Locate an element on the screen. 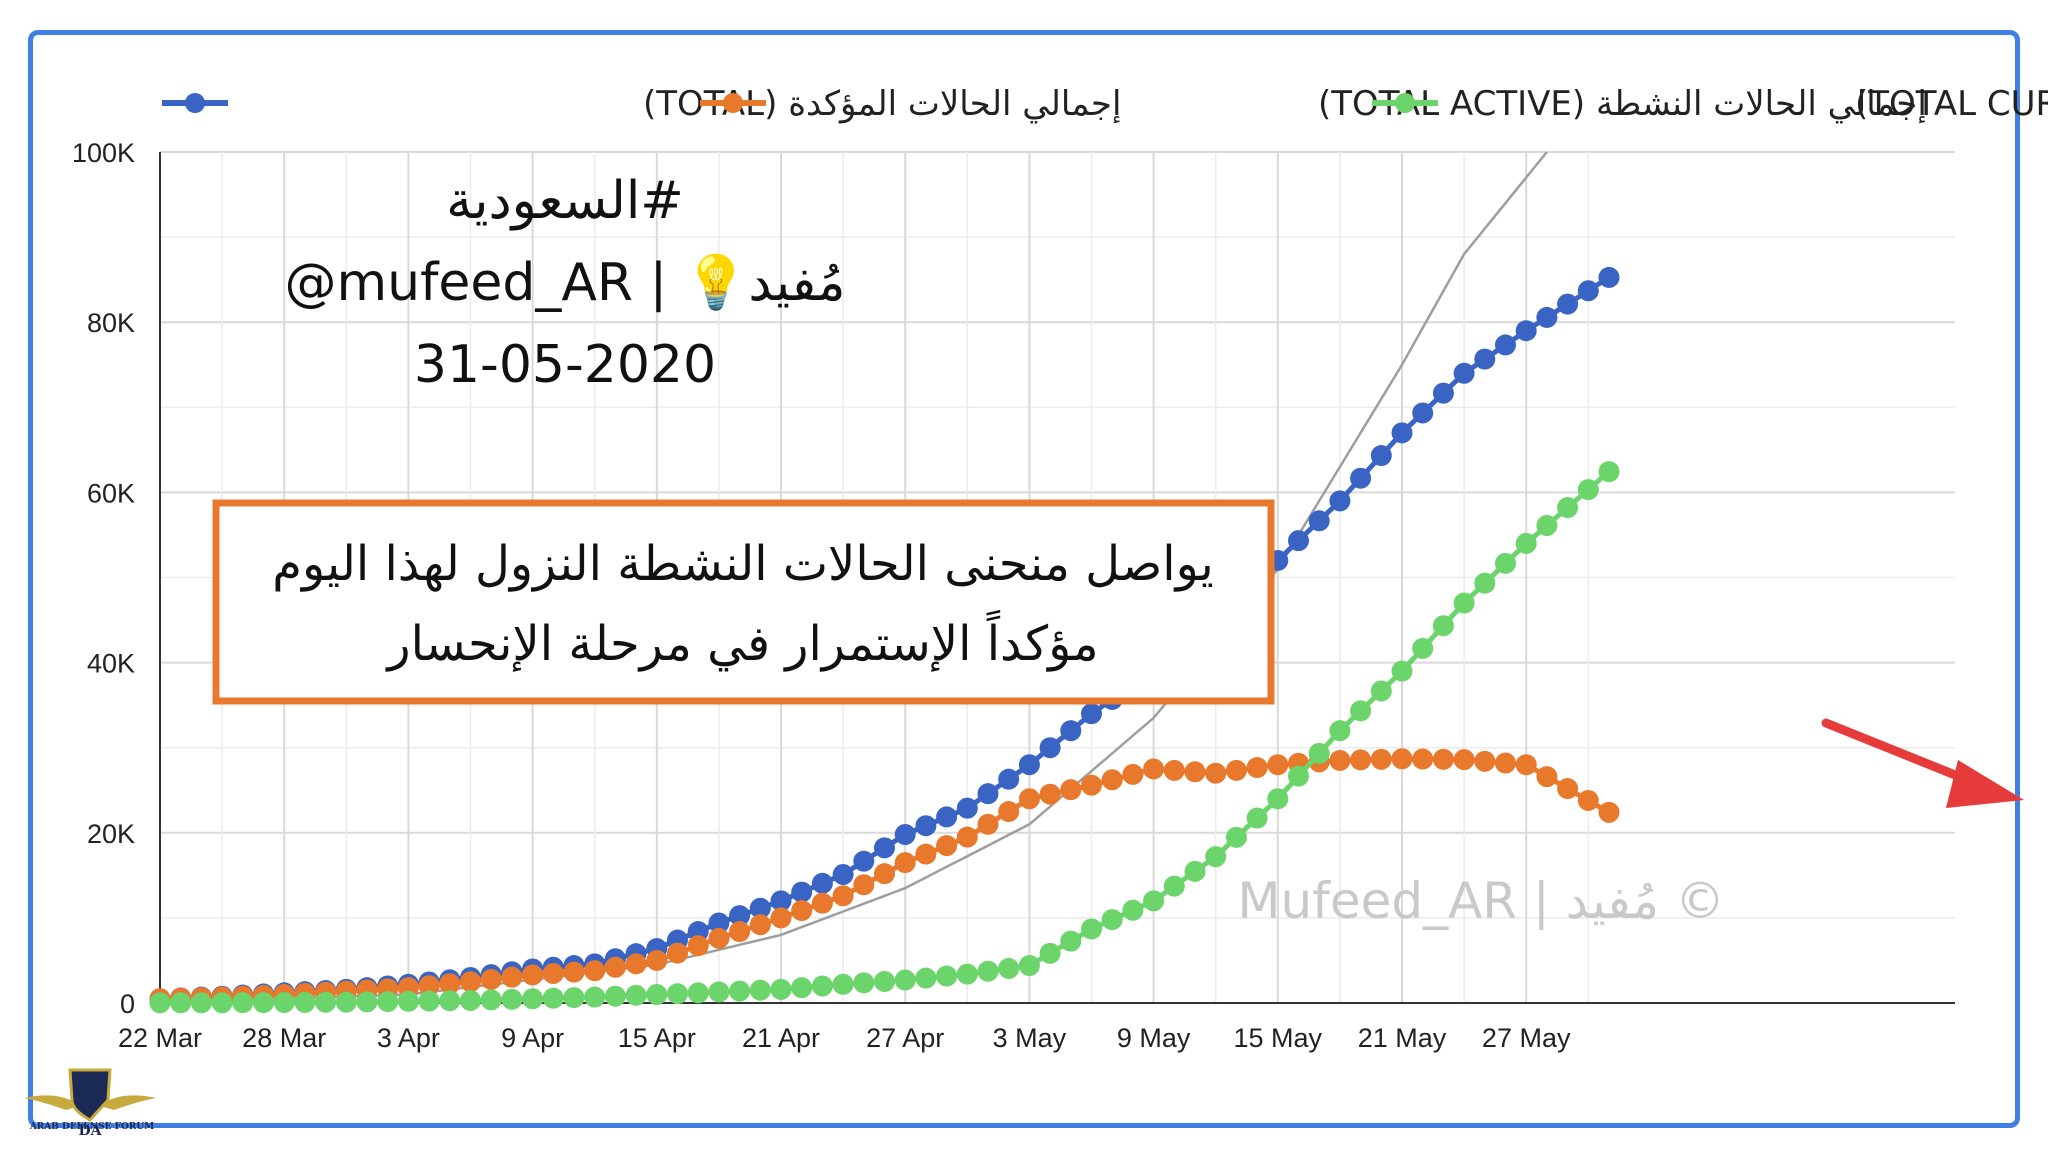  legend-item-cure: إجمالي الشفاء (TOTAL CURE) is located at coordinates (1710, 104).